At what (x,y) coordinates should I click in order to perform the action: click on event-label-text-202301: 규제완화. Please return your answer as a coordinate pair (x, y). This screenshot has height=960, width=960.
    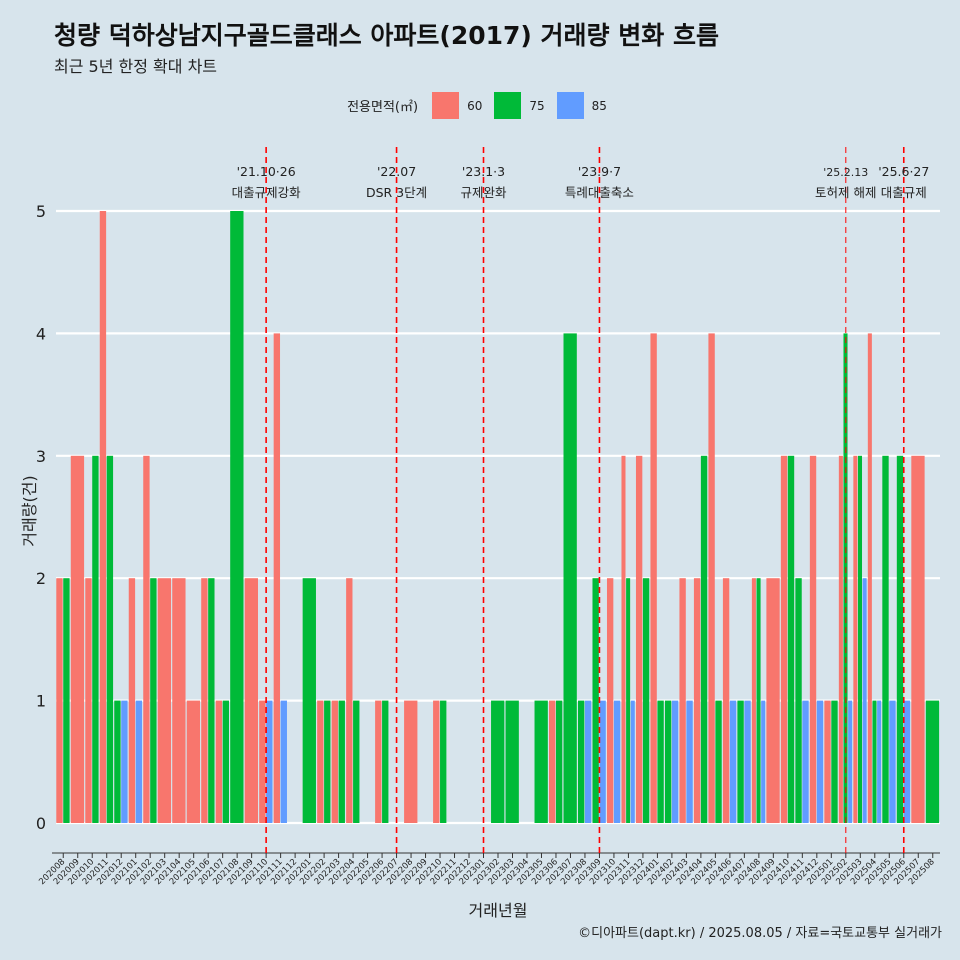
    Looking at the image, I should click on (484, 192).